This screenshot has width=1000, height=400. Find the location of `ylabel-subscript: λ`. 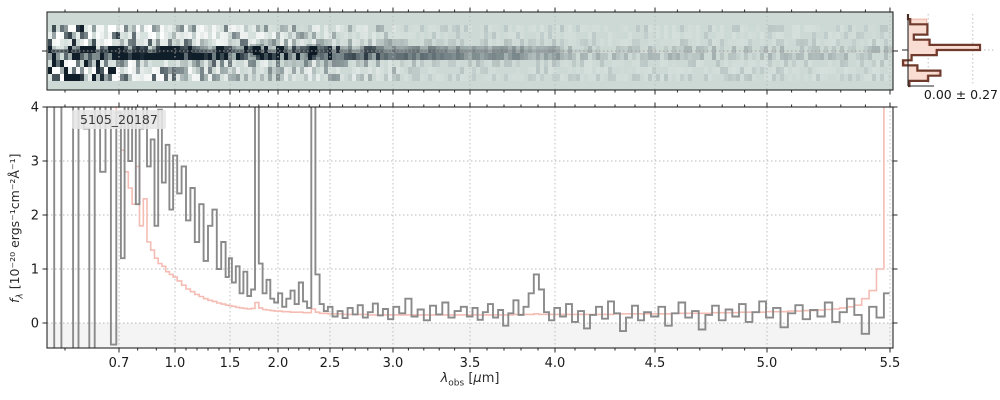

ylabel-subscript: λ is located at coordinates (20, 296).